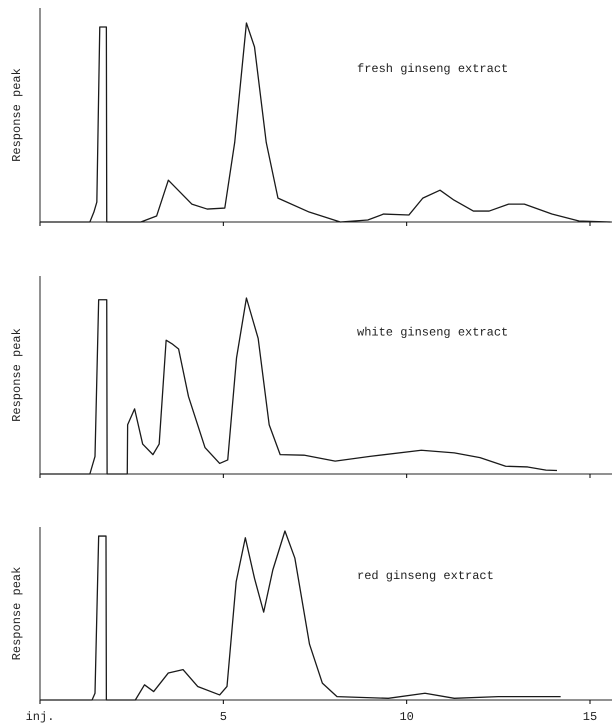 This screenshot has height=725, width=612. Describe the element at coordinates (432, 69) in the screenshot. I see `text: fresh ginseng extract` at that location.